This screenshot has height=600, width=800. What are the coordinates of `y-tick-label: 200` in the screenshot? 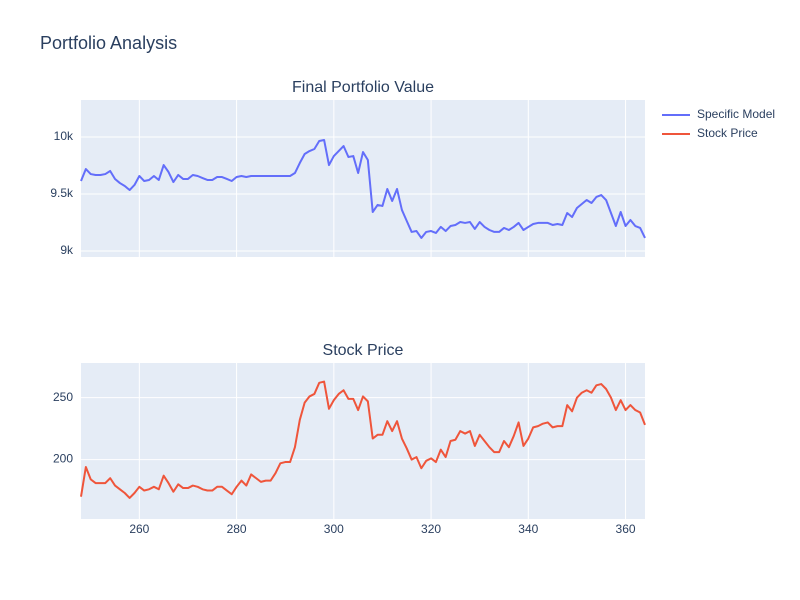 It's located at (63, 459).